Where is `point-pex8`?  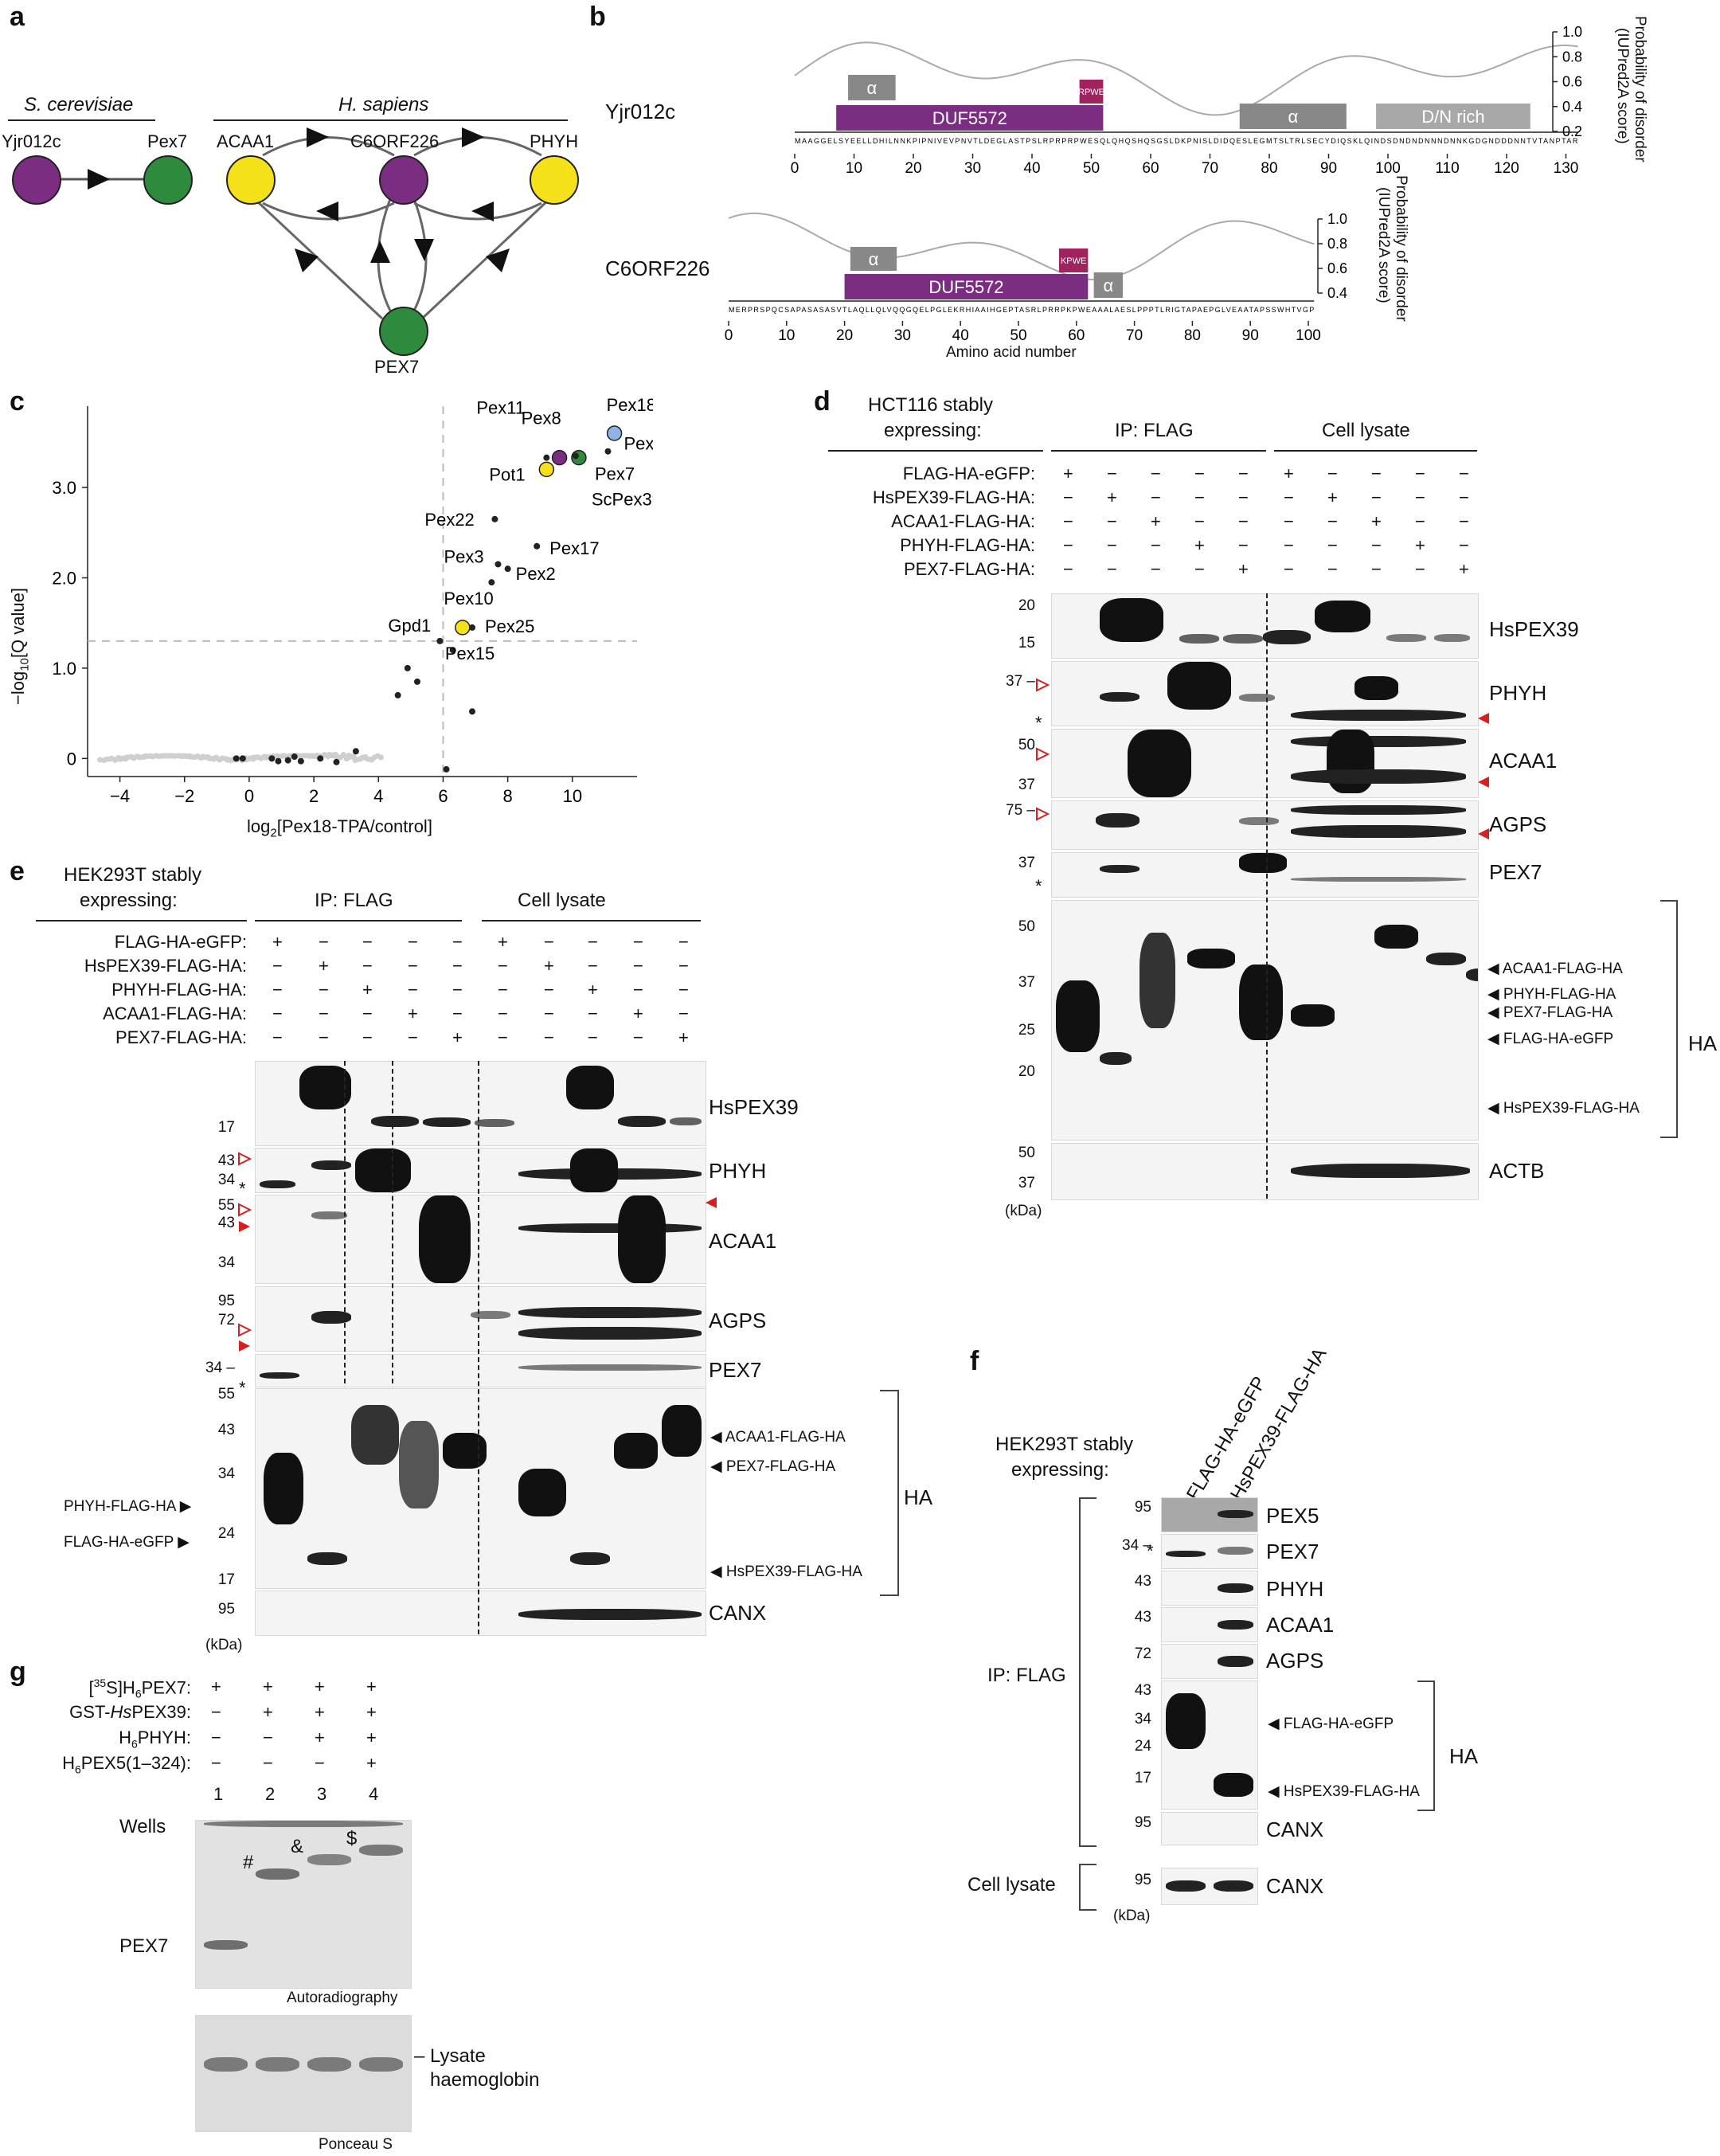 point-pex8 is located at coordinates (559, 458).